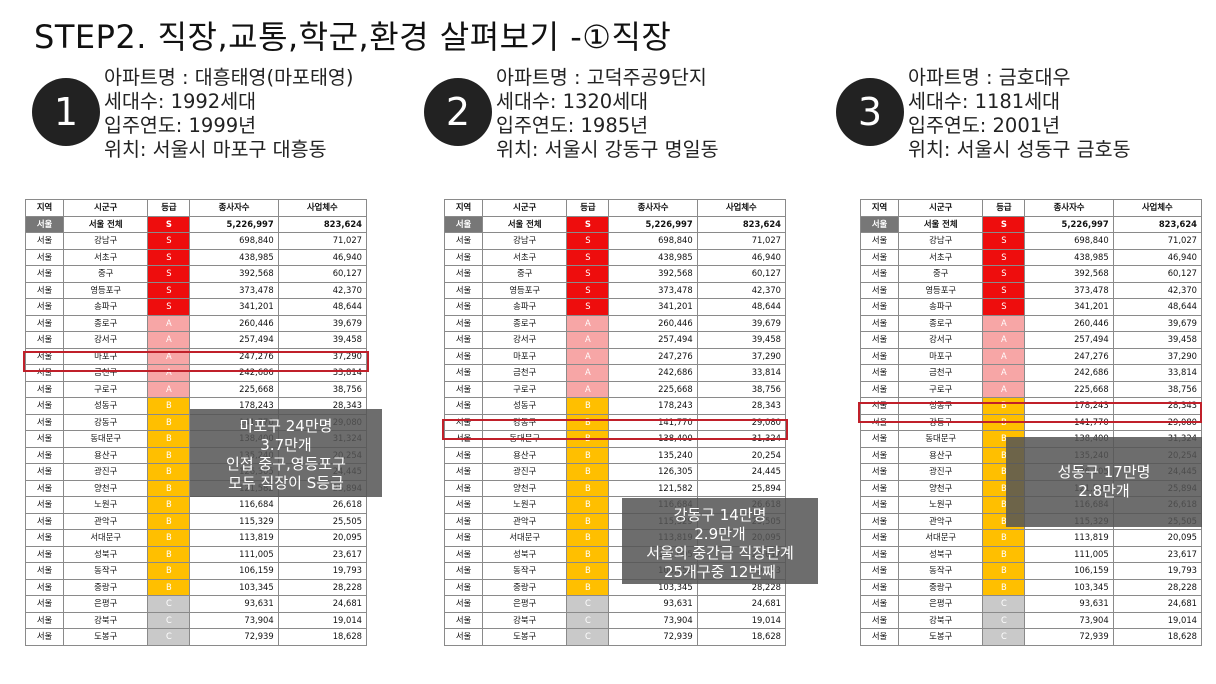 The height and width of the screenshot is (684, 1216). I want to click on apartment-name: 아파트명 : 금호대우, so click(1019, 78).